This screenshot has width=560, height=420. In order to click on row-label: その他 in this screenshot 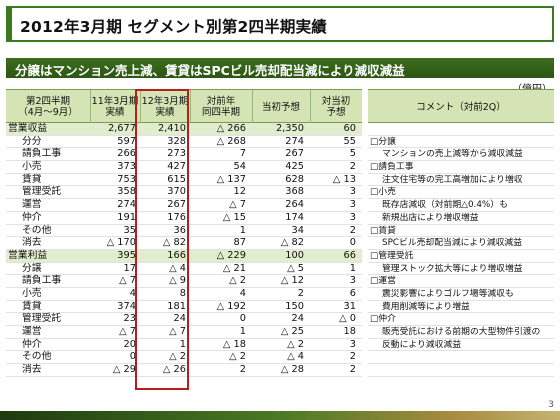, I will do `click(37, 357)`.